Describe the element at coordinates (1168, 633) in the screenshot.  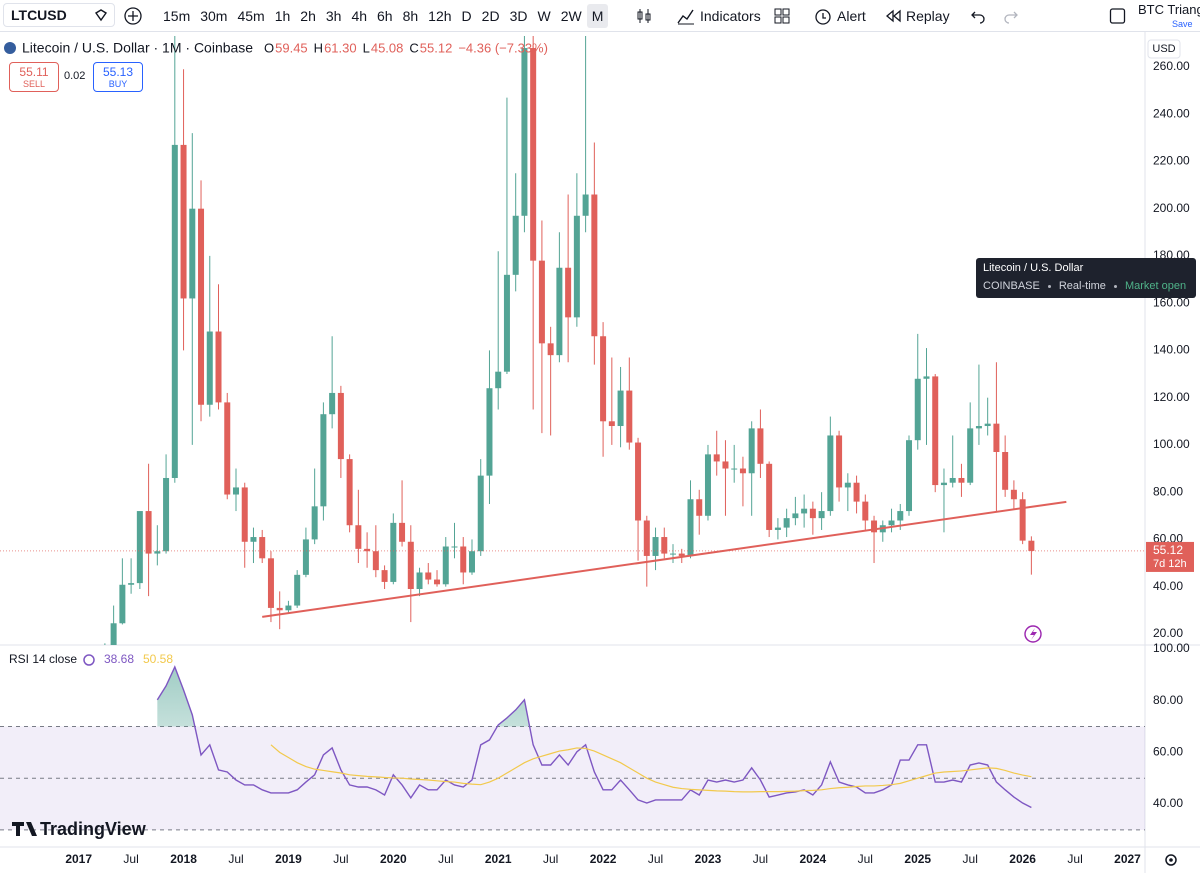
I see `y-tick-label: 20.00` at that location.